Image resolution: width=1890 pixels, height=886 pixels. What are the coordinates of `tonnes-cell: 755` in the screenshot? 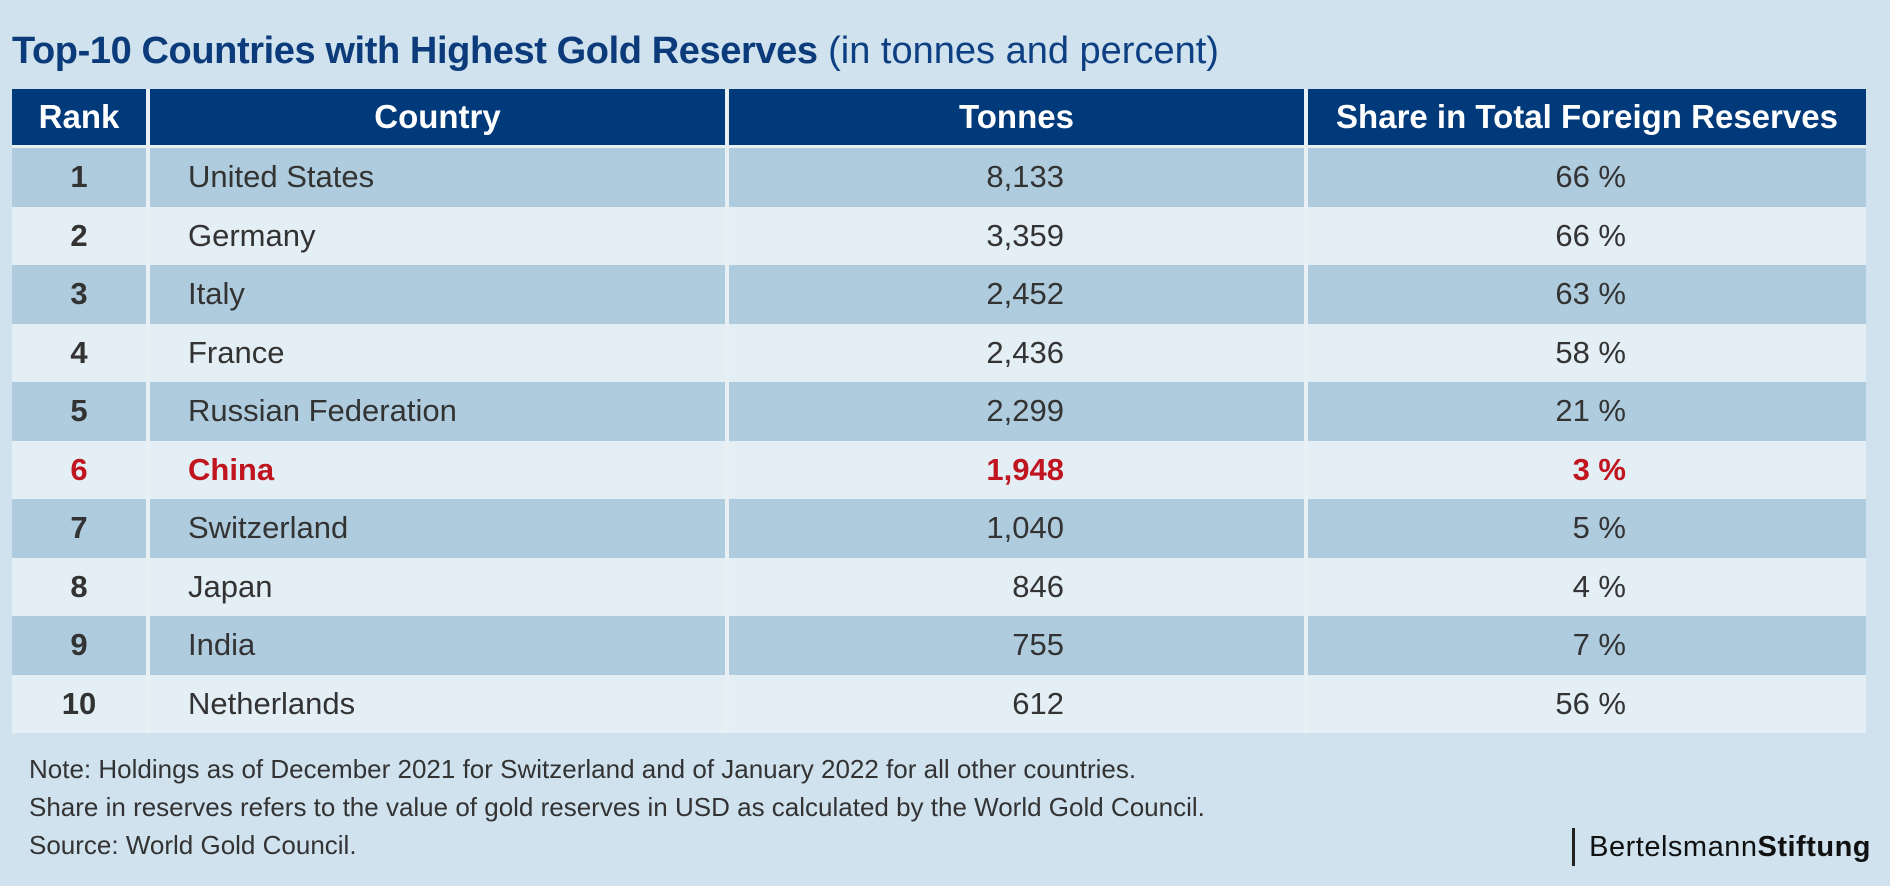 It's located at (1018, 645).